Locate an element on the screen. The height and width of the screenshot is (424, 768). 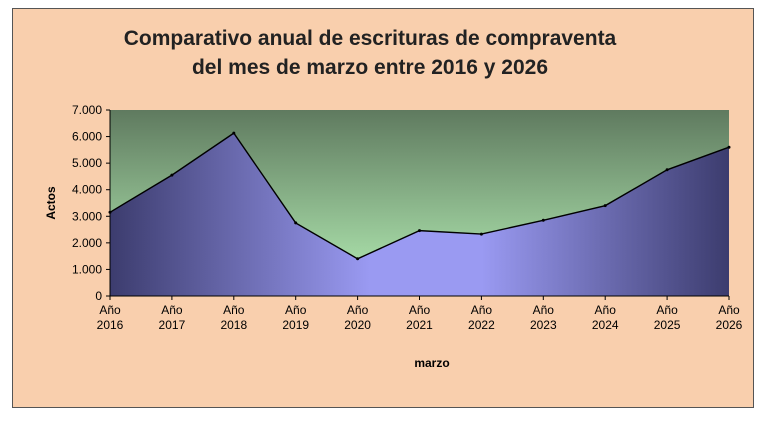
y-tick-label: 6.000 is located at coordinates (87, 137).